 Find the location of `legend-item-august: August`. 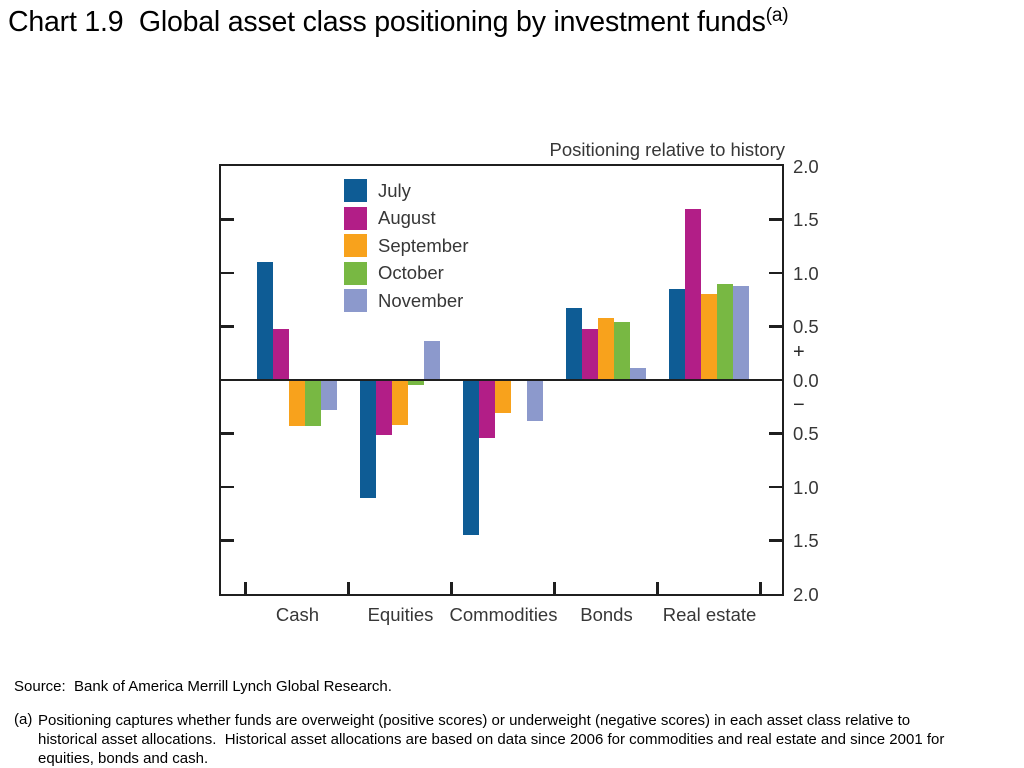

legend-item-august: August is located at coordinates (406, 218).